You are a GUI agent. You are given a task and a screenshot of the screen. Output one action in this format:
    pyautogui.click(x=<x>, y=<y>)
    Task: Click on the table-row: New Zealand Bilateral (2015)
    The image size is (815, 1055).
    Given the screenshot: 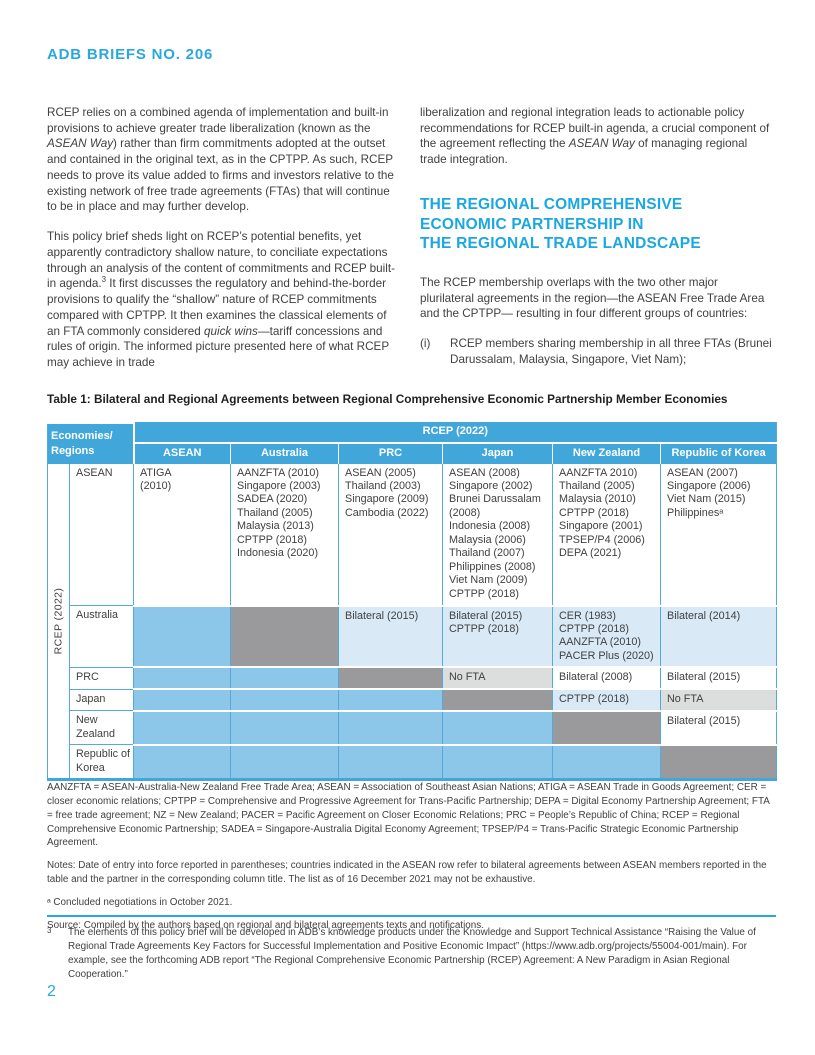 What is the action you would take?
    pyautogui.click(x=413, y=728)
    